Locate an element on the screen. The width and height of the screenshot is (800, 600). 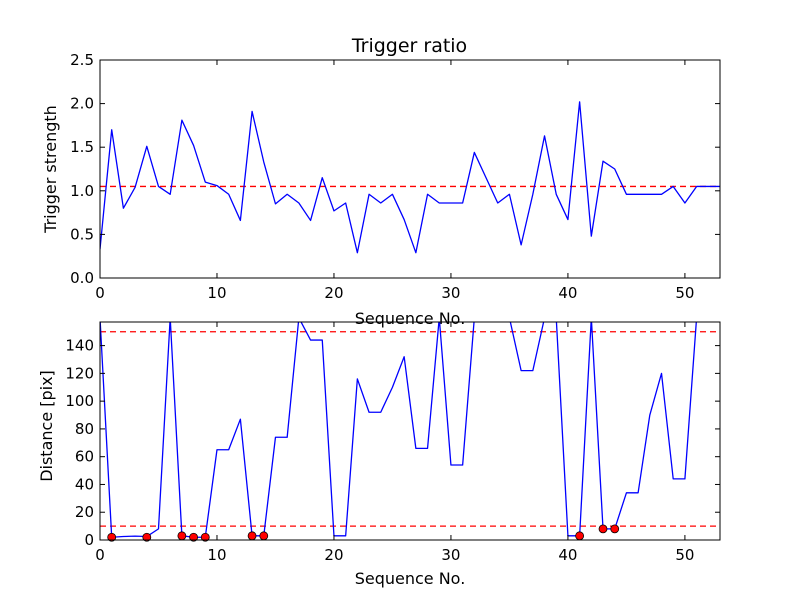
y-axis-label: Distance [pix] is located at coordinates (46, 426).